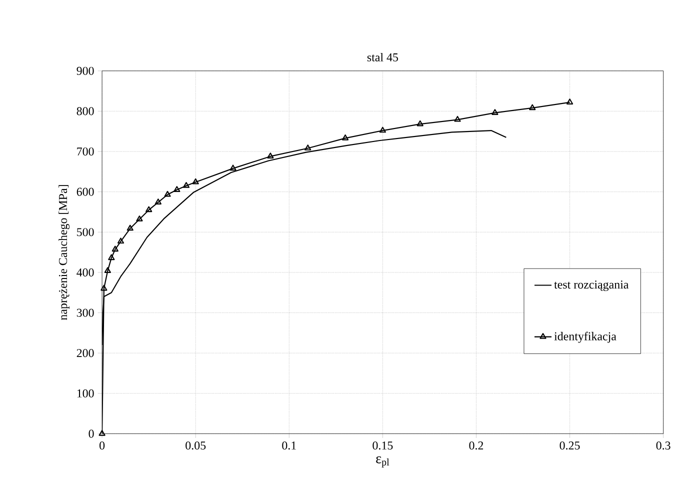 The image size is (686, 496). I want to click on x-tick-label: 0.1, so click(289, 445).